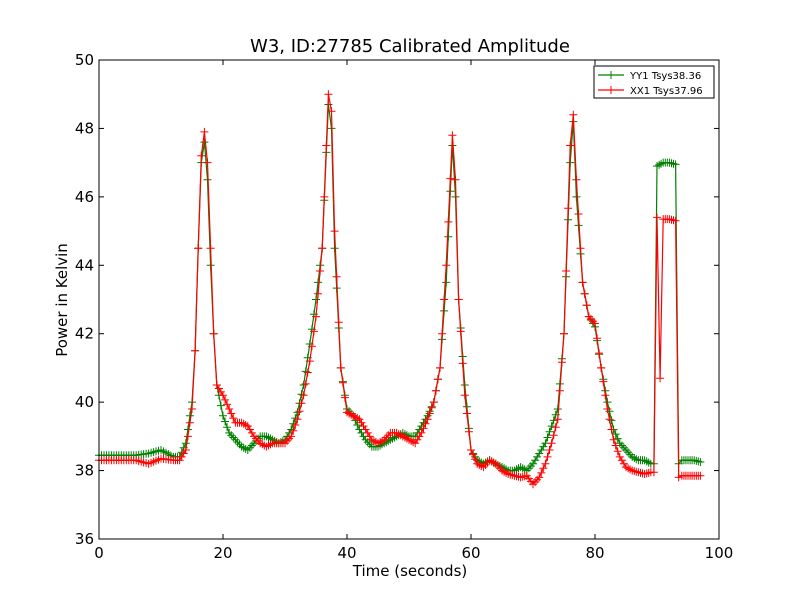 Image resolution: width=800 pixels, height=600 pixels. I want to click on y-tick-label: 38, so click(84, 471).